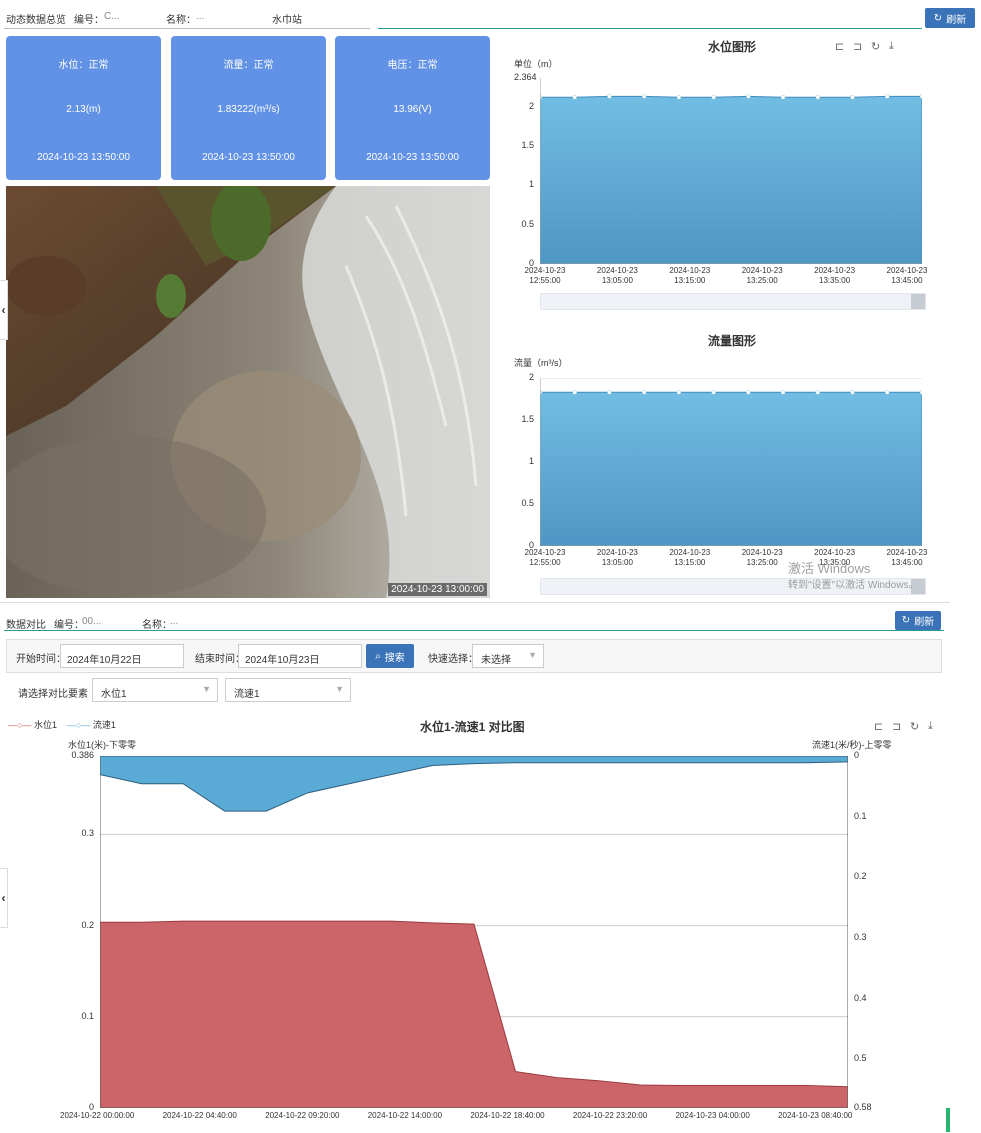  What do you see at coordinates (948, 1120) in the screenshot?
I see `scroll-indicator` at bounding box center [948, 1120].